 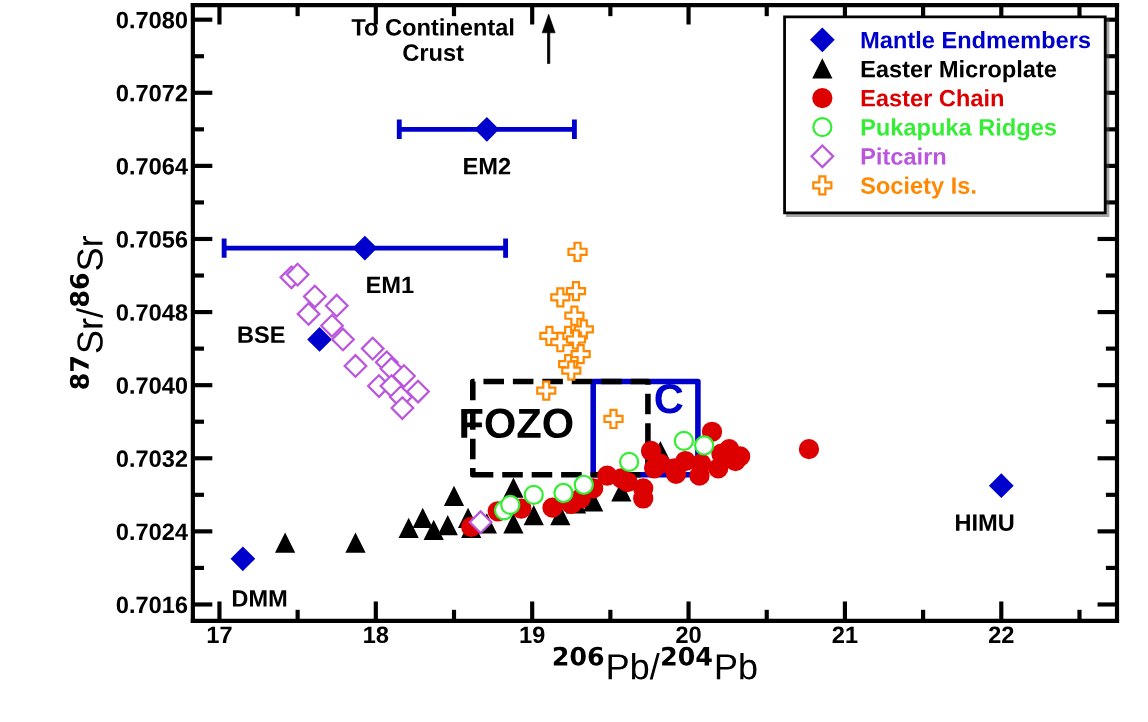 What do you see at coordinates (985, 522) in the screenshot?
I see `annotation: HIMU` at bounding box center [985, 522].